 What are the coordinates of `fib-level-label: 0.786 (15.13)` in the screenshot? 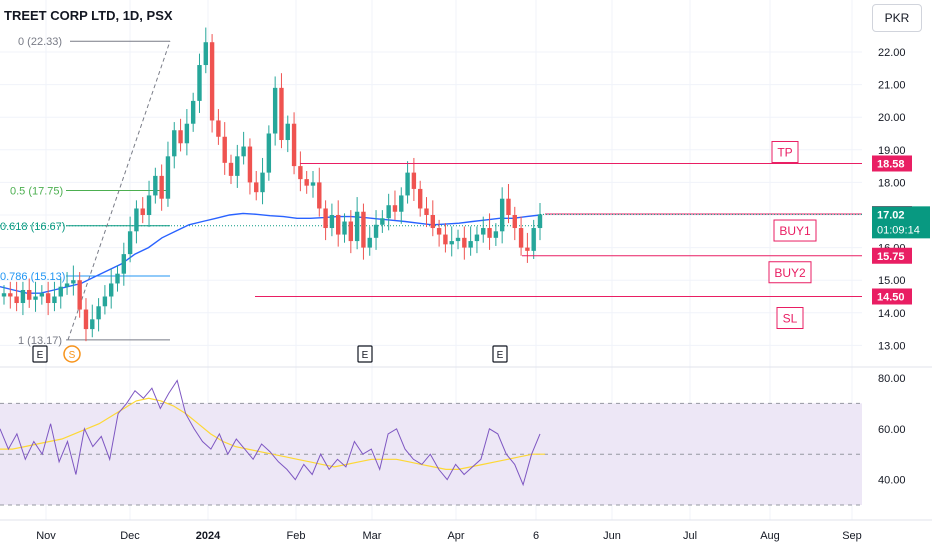 It's located at (32, 277).